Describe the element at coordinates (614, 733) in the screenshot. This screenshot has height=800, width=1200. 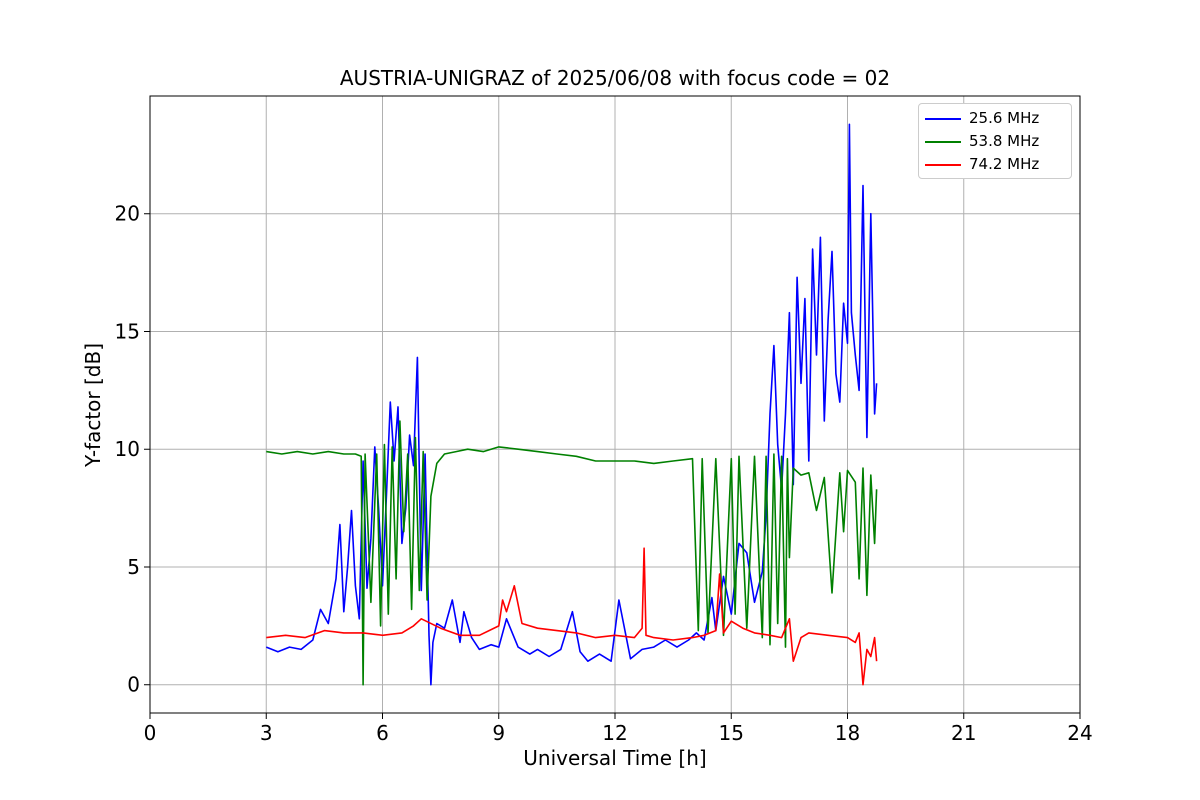
I see `x-tick-label: 12` at that location.